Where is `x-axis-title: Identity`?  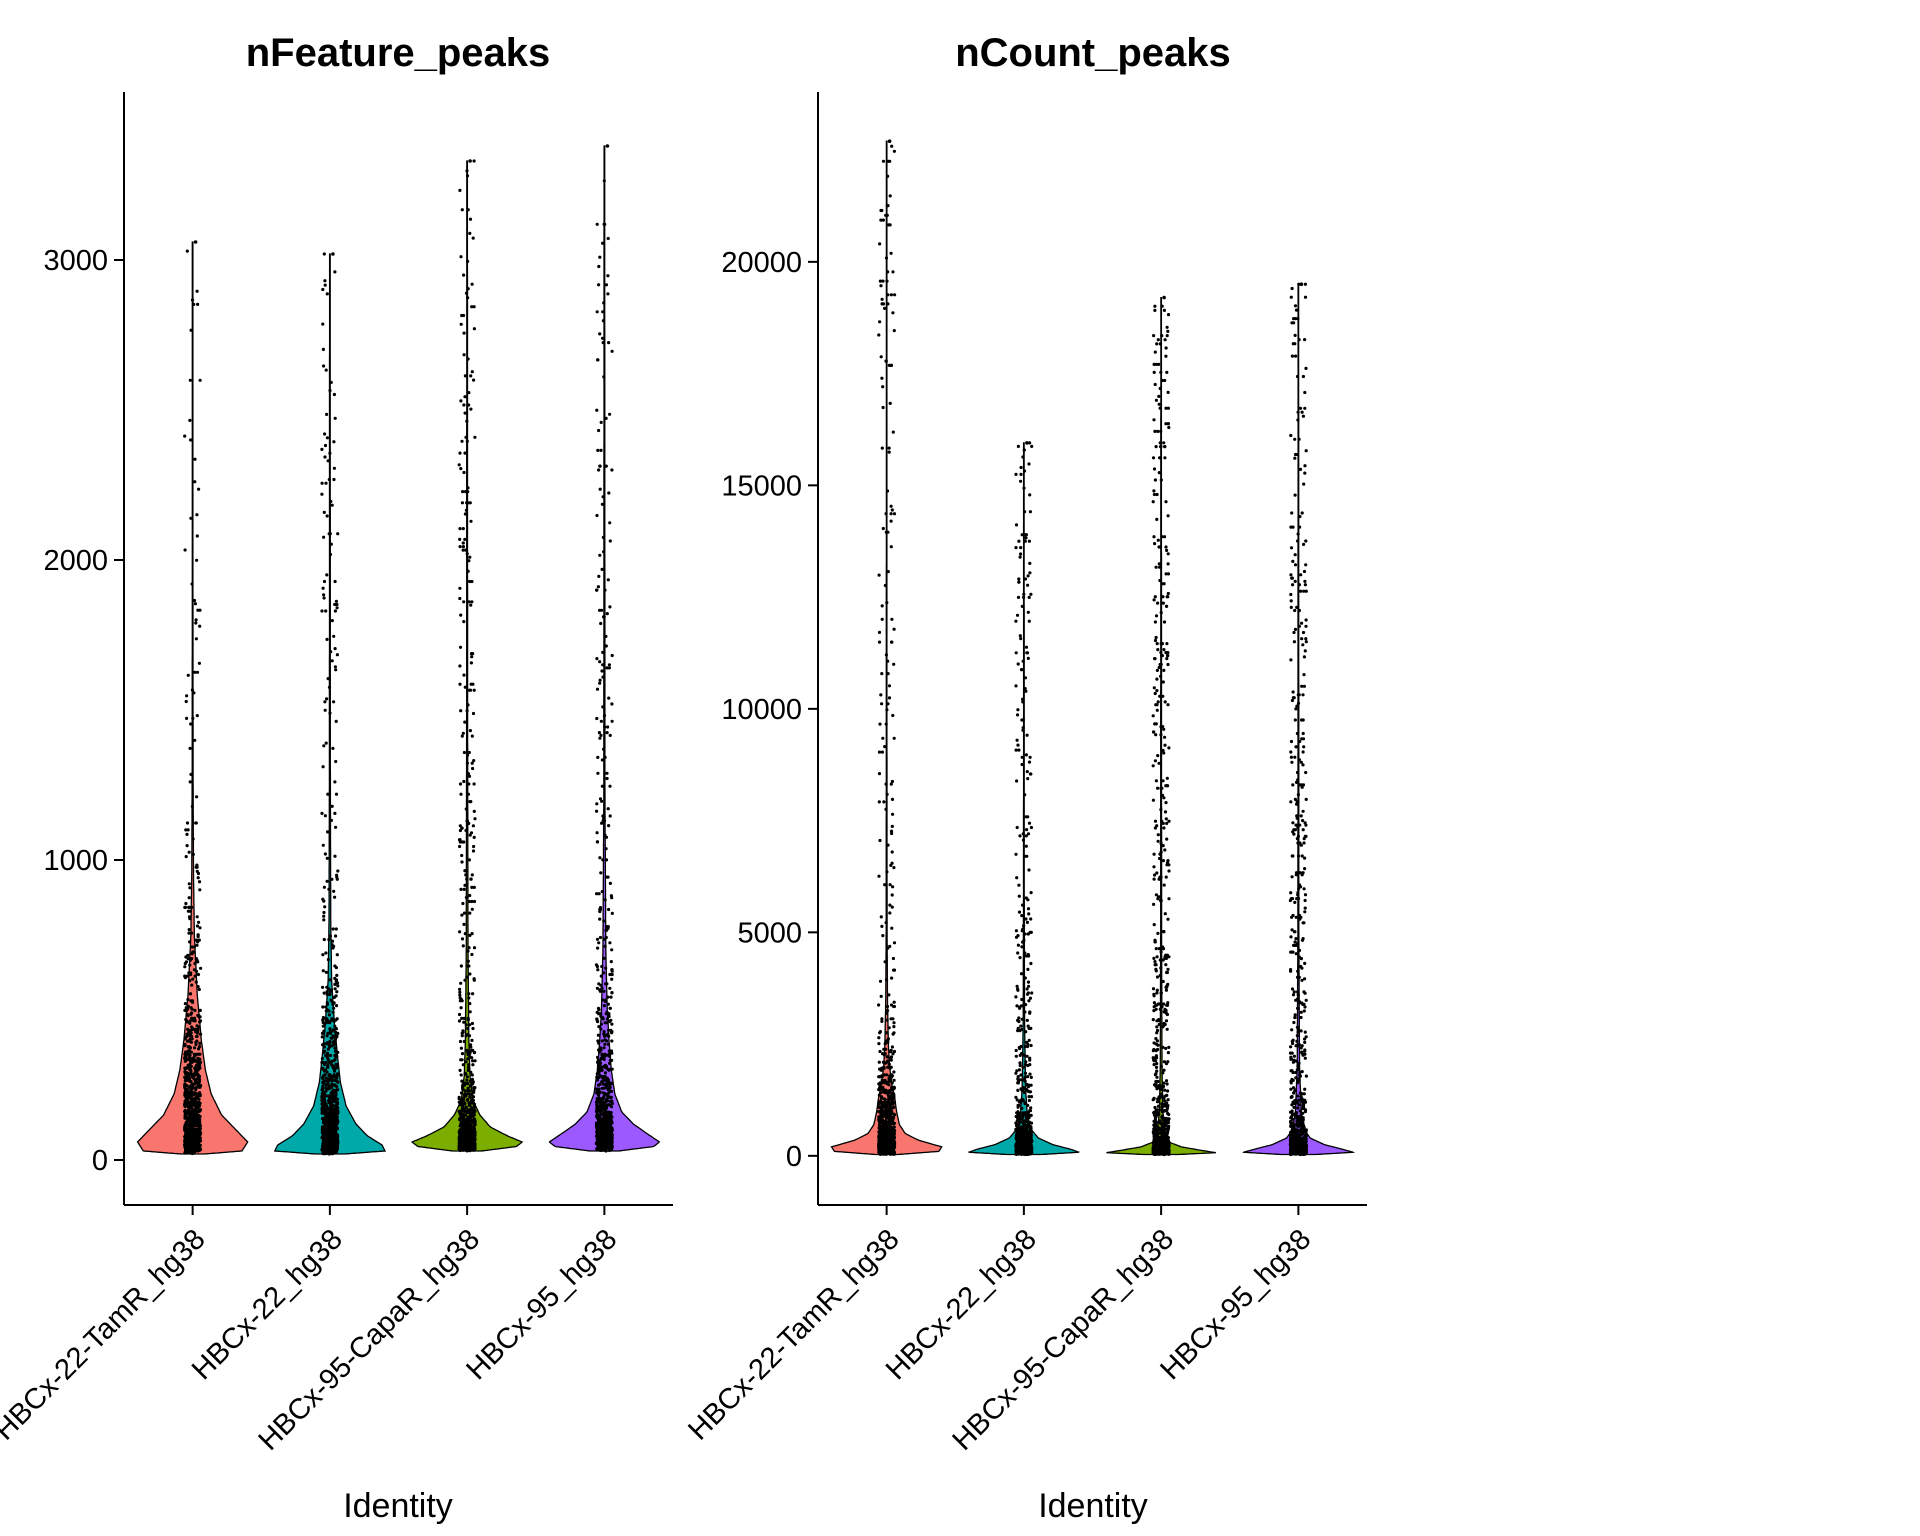 x-axis-title: Identity is located at coordinates (398, 1506).